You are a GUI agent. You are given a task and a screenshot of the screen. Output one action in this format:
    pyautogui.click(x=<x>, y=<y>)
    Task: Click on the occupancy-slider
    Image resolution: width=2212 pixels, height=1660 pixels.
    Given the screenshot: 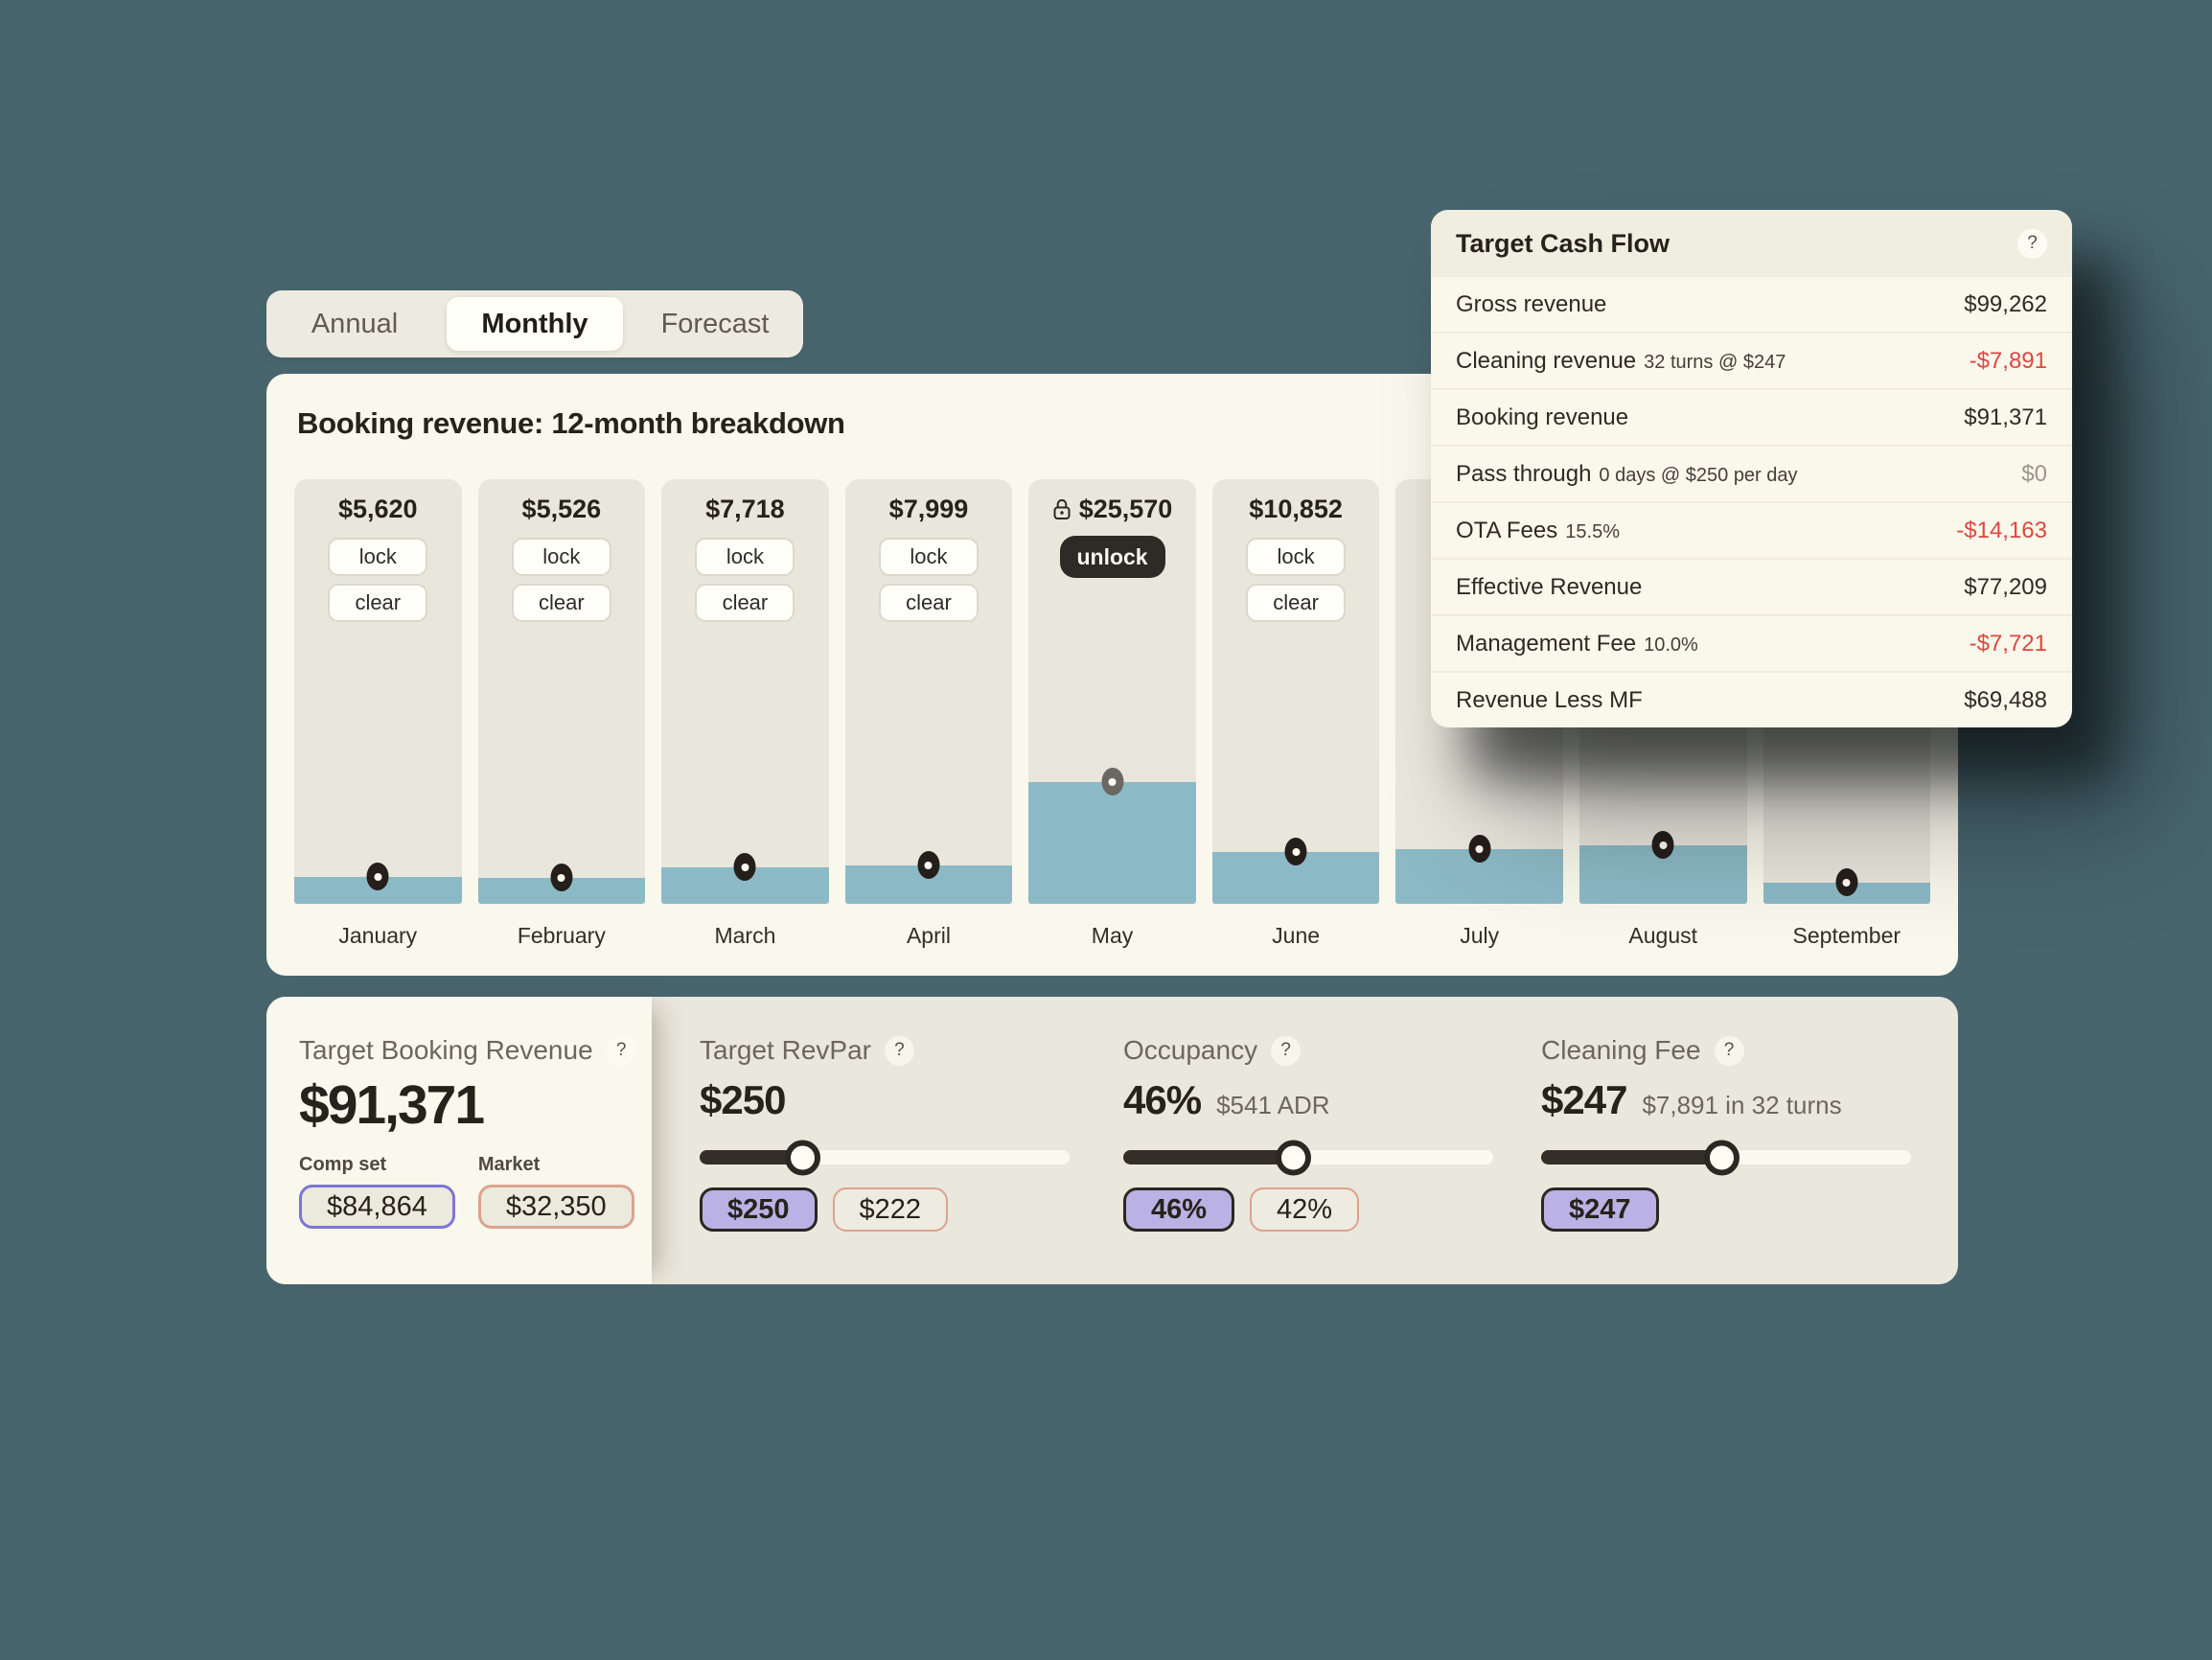 What is the action you would take?
    pyautogui.click(x=1308, y=1158)
    